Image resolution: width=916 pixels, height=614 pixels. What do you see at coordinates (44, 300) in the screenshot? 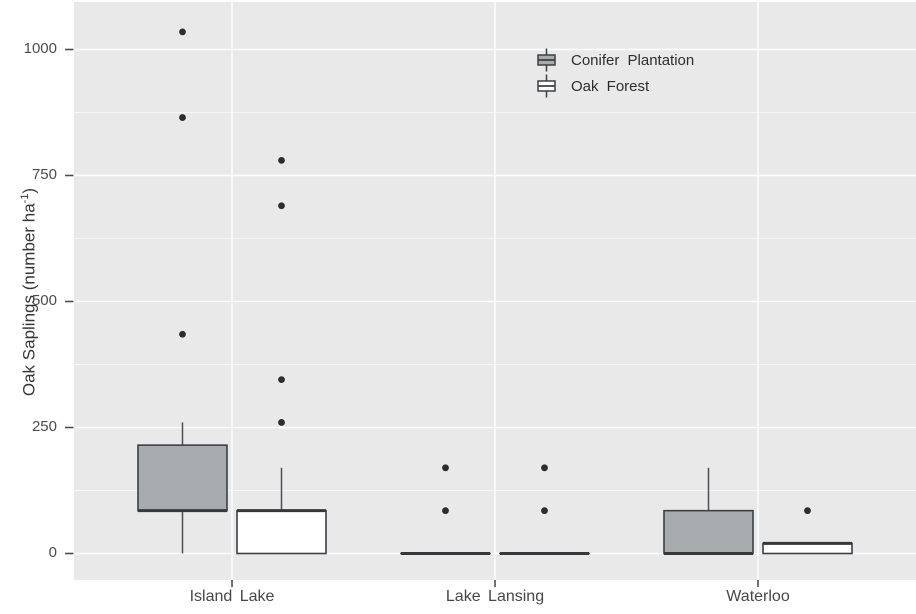
I see `y-tick-label: 500` at bounding box center [44, 300].